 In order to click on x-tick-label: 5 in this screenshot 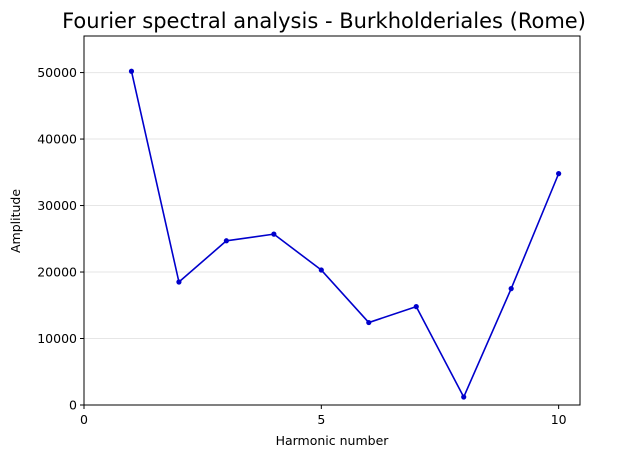, I will do `click(321, 419)`.